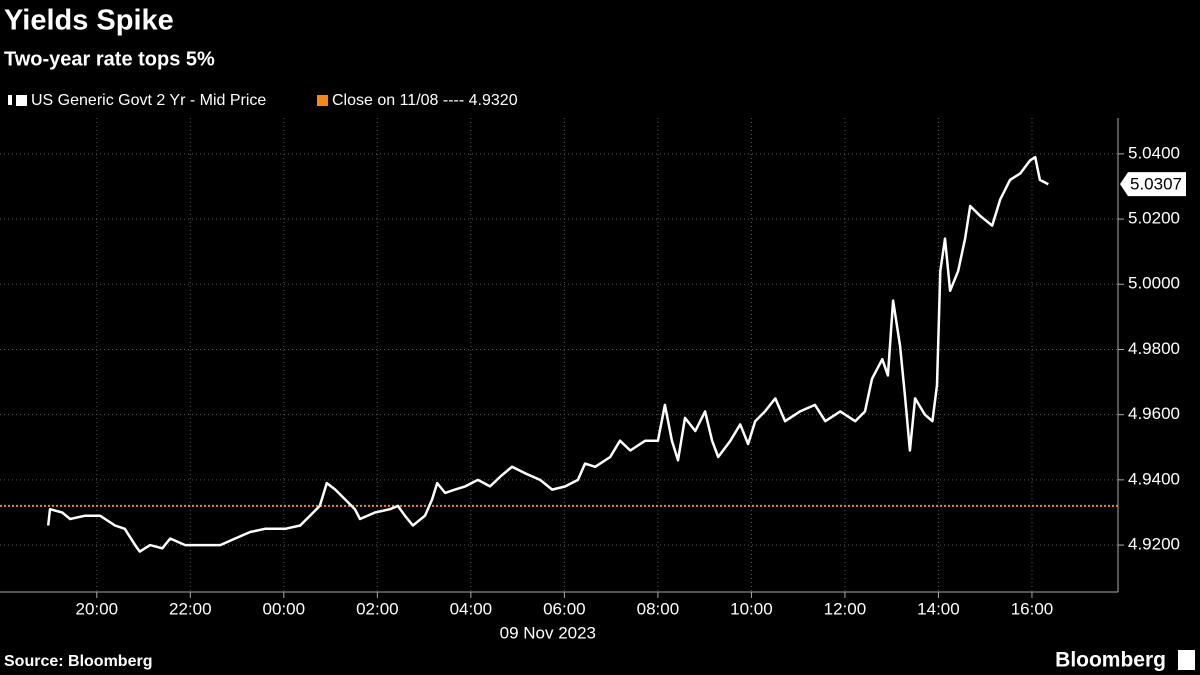  I want to click on legend-label: US Generic Govt 2 Yr - Mid Price, so click(148, 100).